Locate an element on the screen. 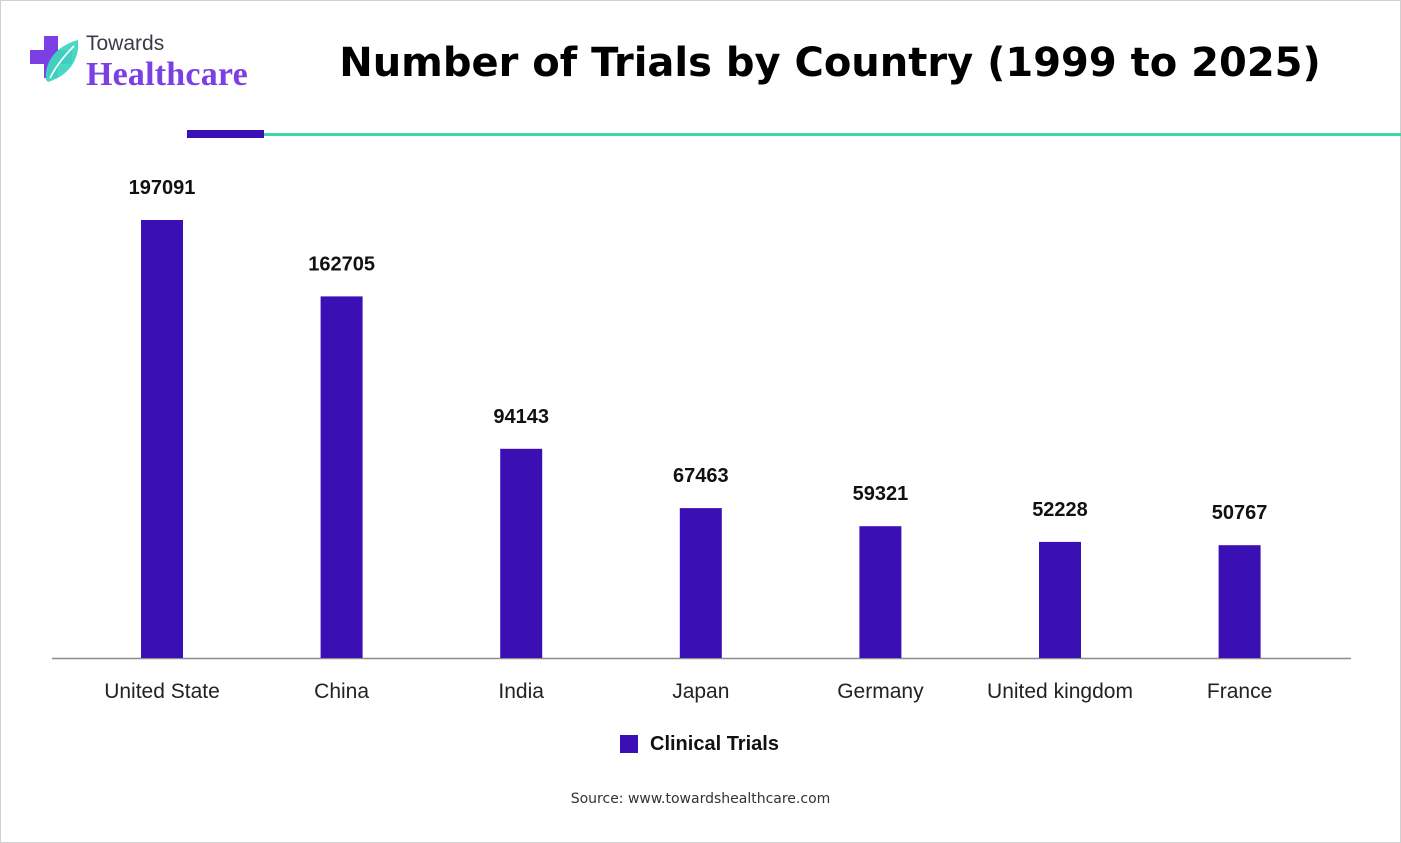 This screenshot has height=843, width=1401. data-label: 197091 is located at coordinates (162, 188).